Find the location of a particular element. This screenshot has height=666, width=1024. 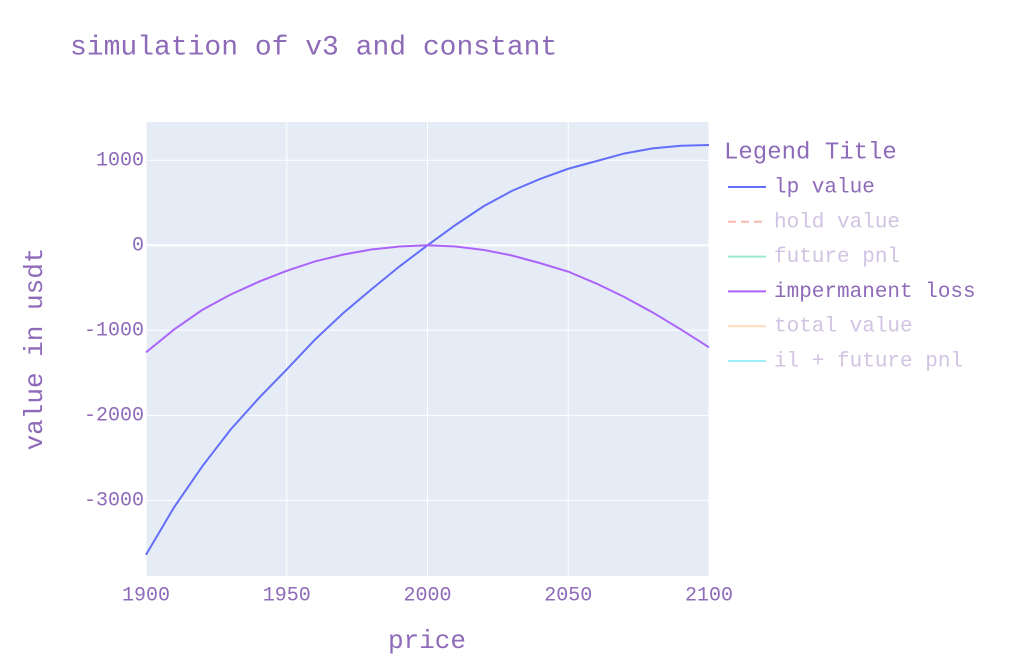

y-tick-label: 1000 is located at coordinates (120, 161).